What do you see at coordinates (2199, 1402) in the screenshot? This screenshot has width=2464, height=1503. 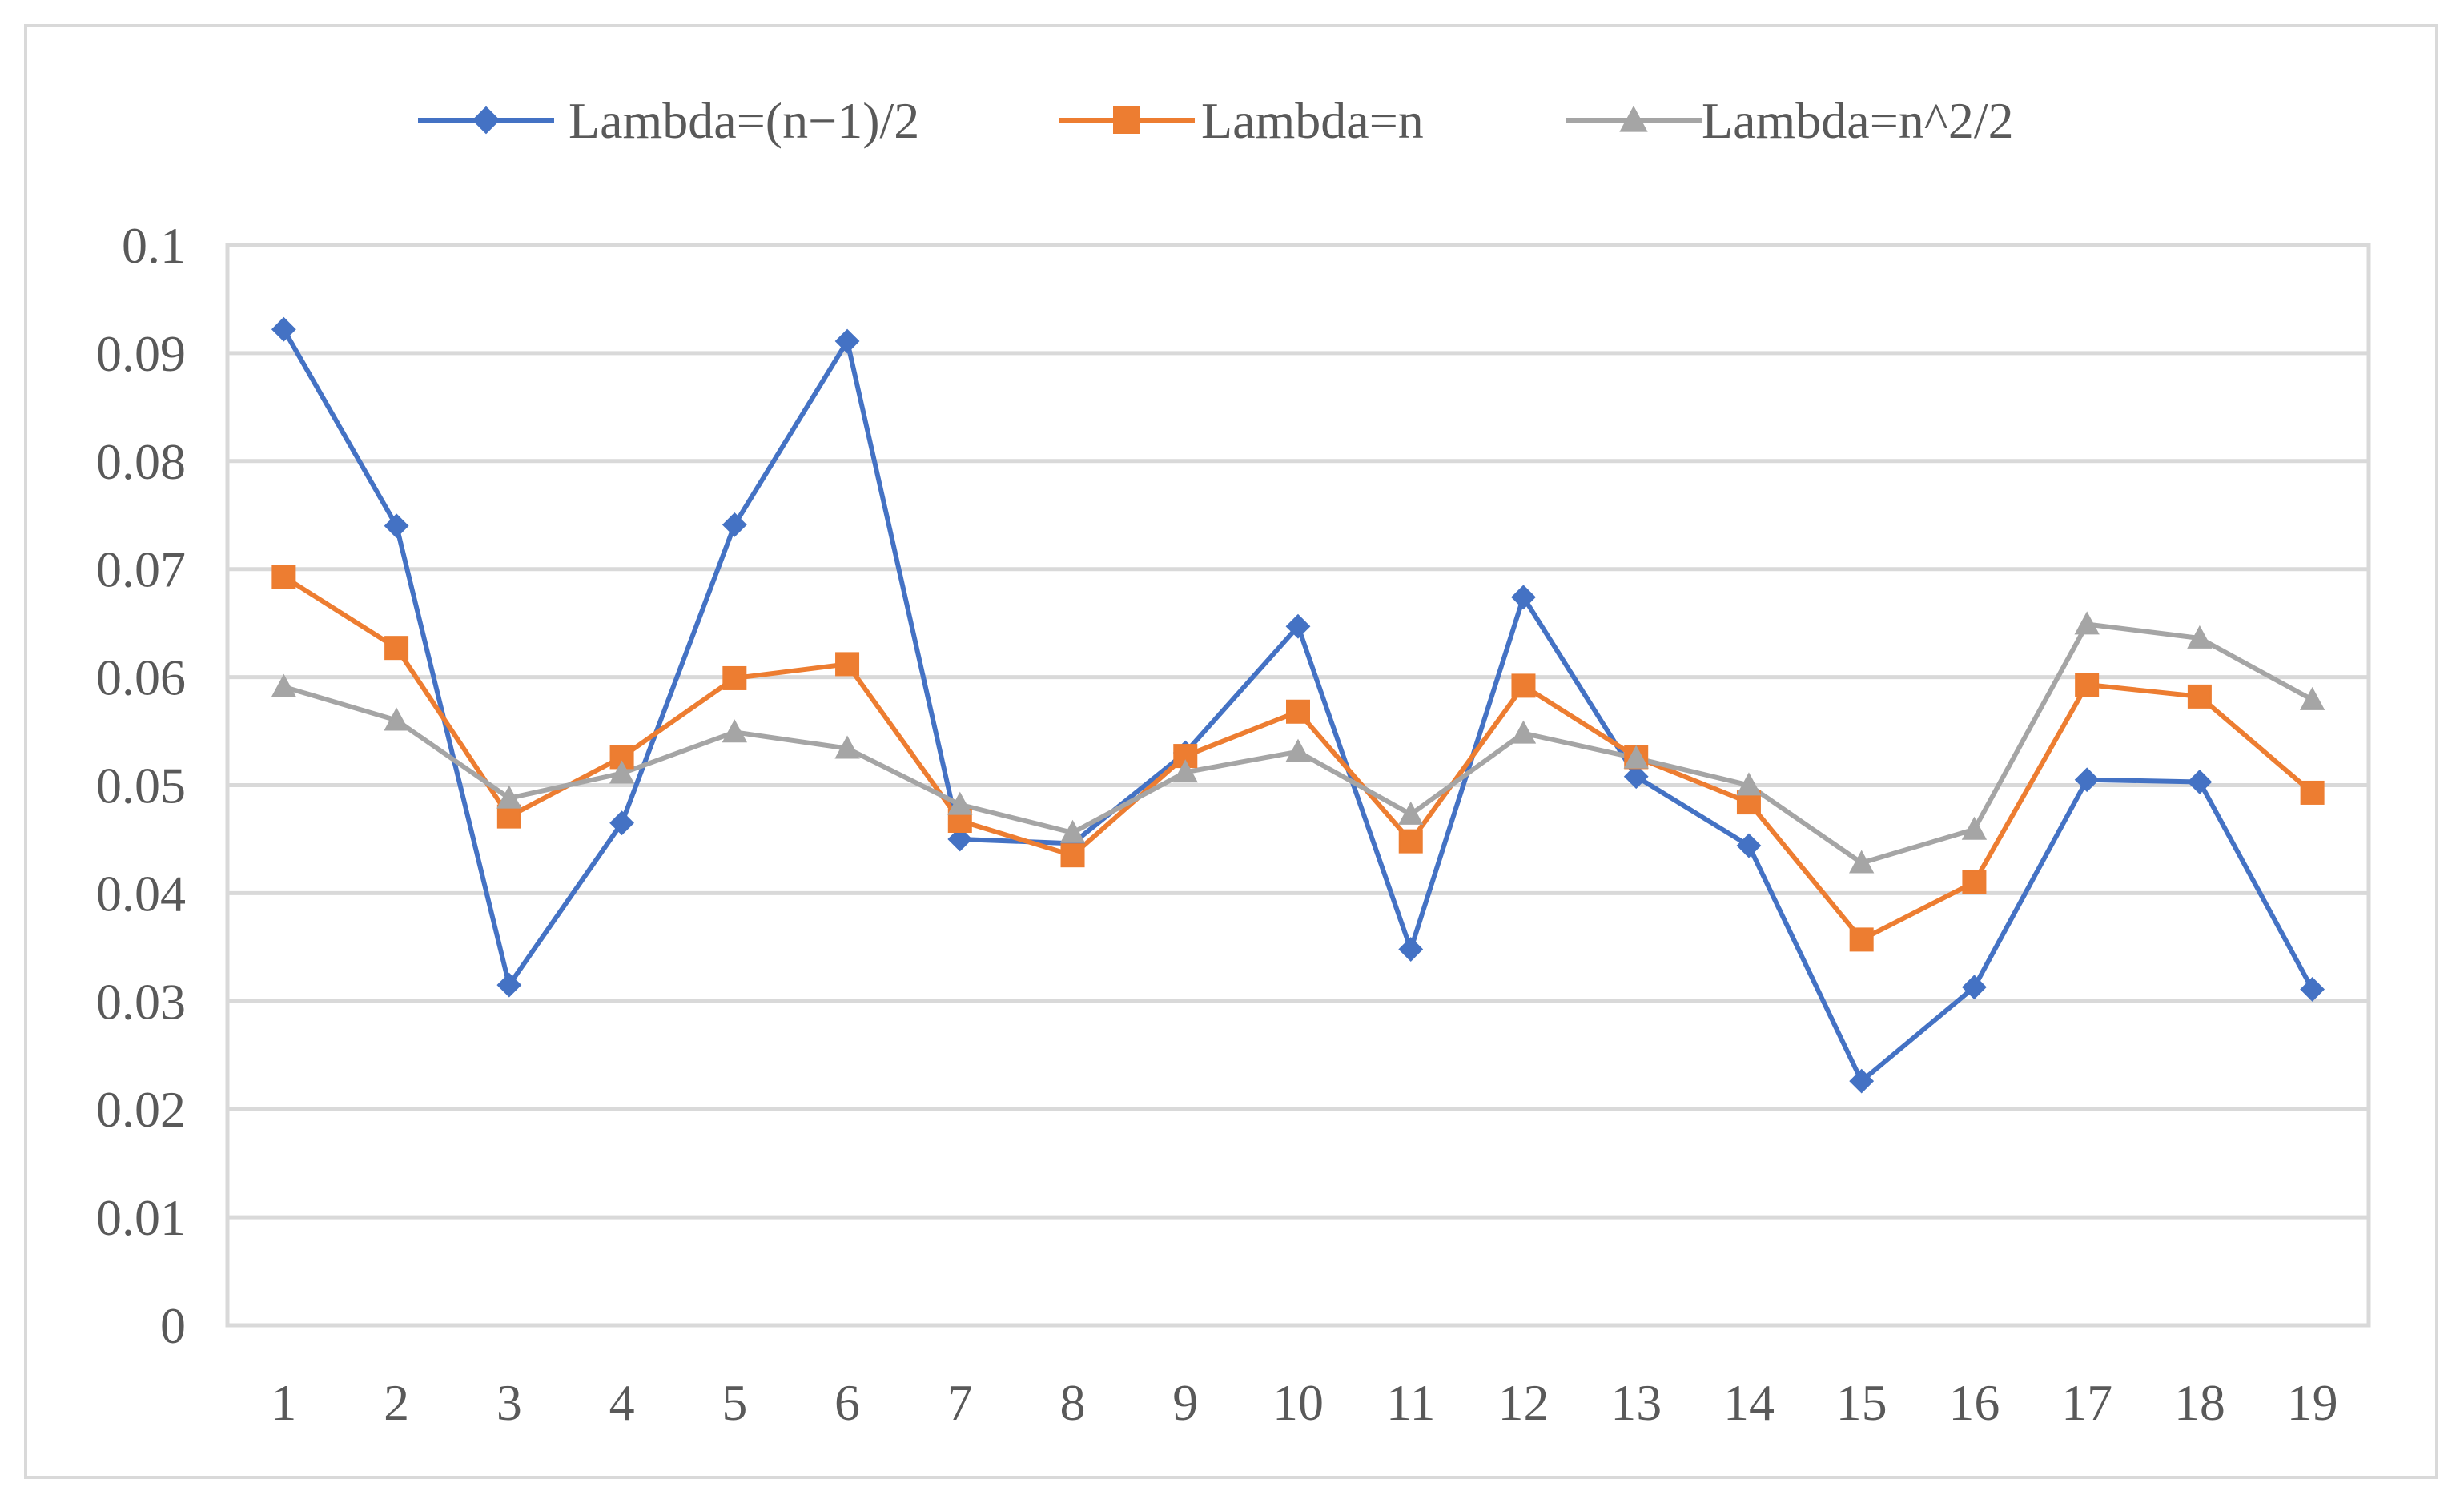 I see `x-tick-label: 18` at bounding box center [2199, 1402].